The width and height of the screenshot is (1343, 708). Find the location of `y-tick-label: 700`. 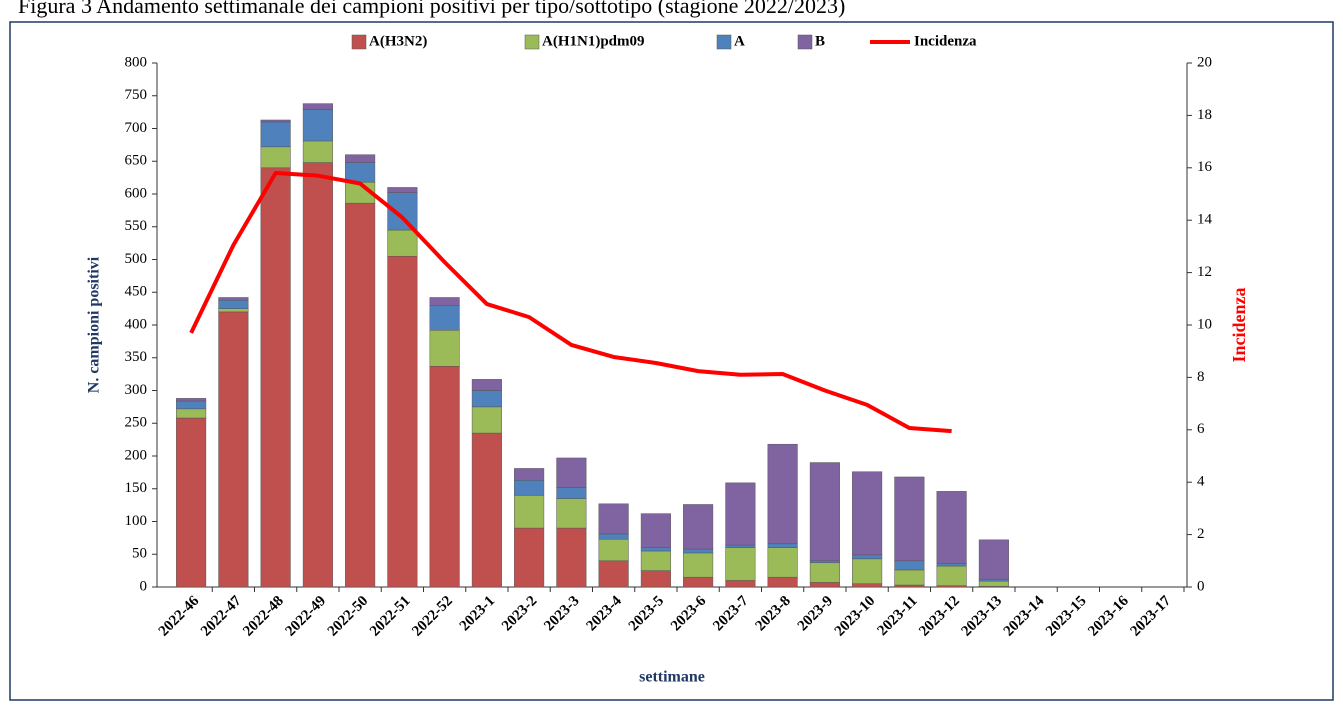

y-tick-label: 700 is located at coordinates (136, 128).